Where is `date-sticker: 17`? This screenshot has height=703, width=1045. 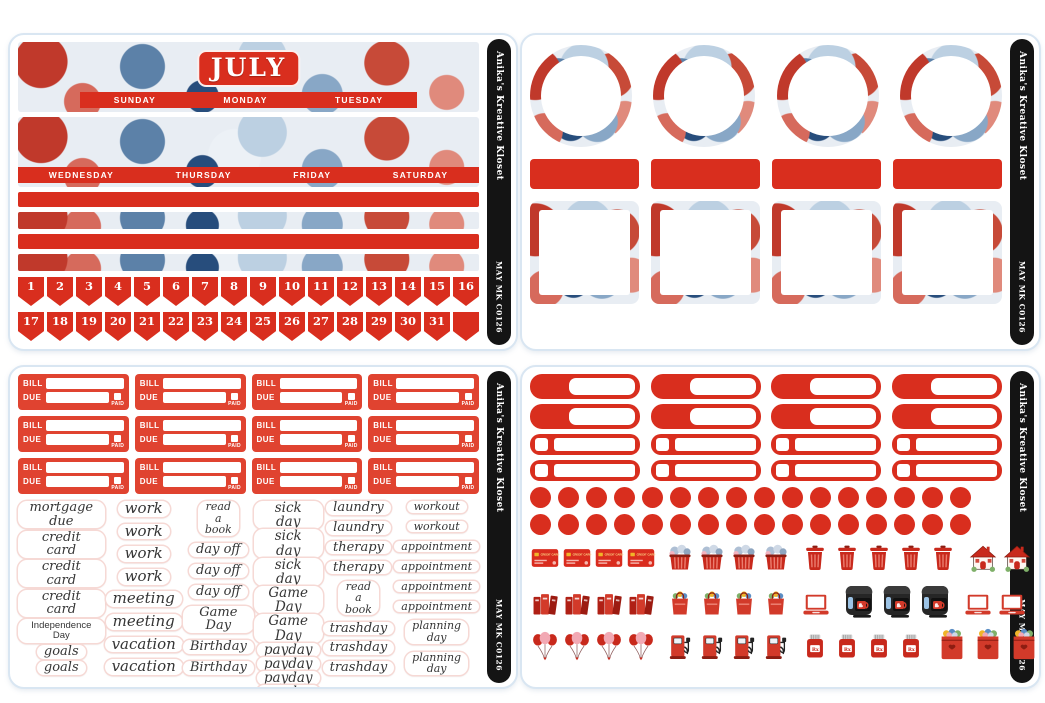
date-sticker: 17 is located at coordinates (31, 326).